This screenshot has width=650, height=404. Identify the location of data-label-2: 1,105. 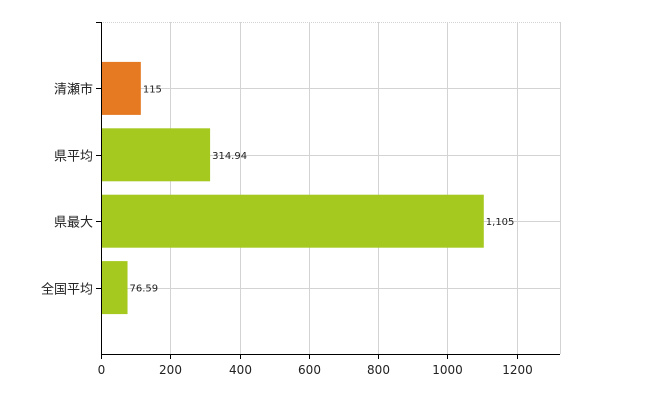
(500, 222).